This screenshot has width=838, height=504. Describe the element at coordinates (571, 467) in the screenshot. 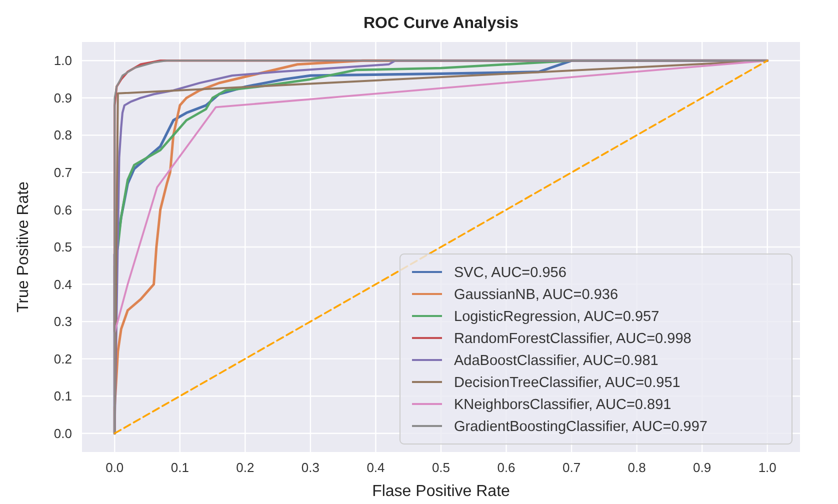

I see `x-tick-label: 0.7` at that location.